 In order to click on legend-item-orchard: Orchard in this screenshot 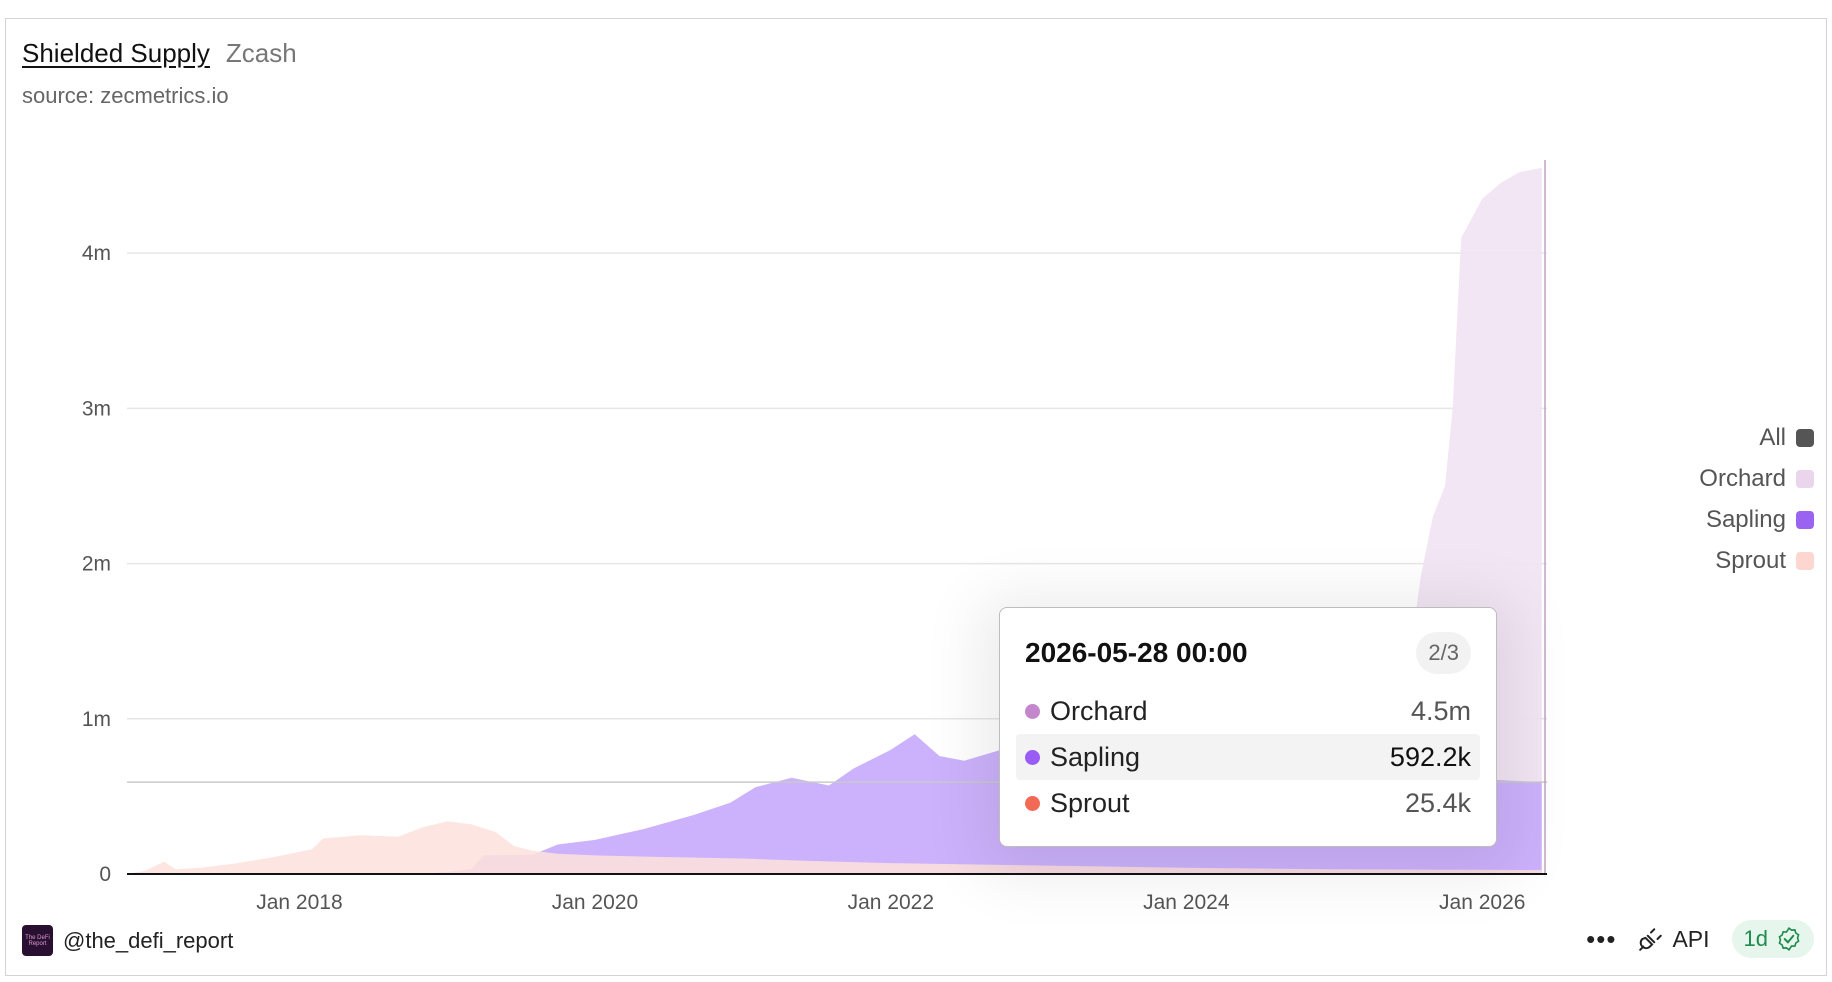, I will do `click(1756, 479)`.